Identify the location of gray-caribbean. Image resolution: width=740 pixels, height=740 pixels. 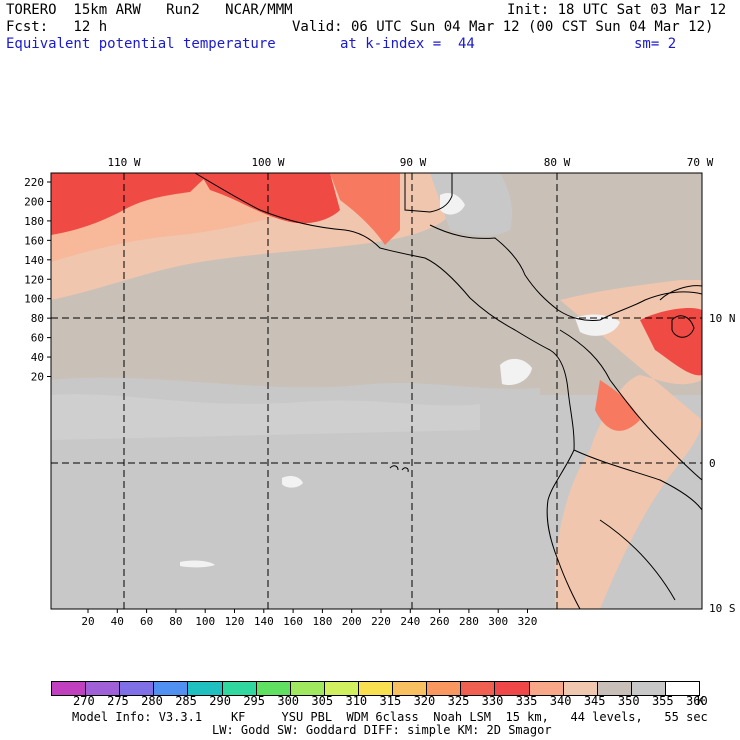
(471, 204).